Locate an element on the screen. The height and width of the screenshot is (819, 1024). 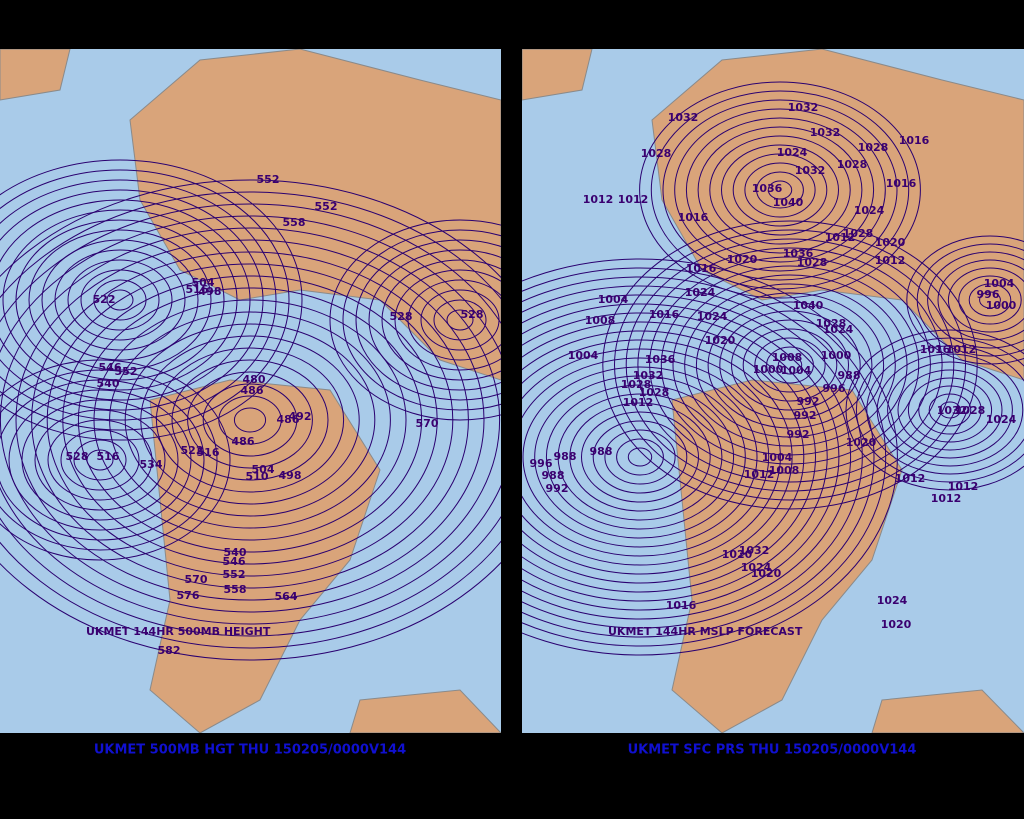
contour-label: 522 is located at coordinates (104, 299).